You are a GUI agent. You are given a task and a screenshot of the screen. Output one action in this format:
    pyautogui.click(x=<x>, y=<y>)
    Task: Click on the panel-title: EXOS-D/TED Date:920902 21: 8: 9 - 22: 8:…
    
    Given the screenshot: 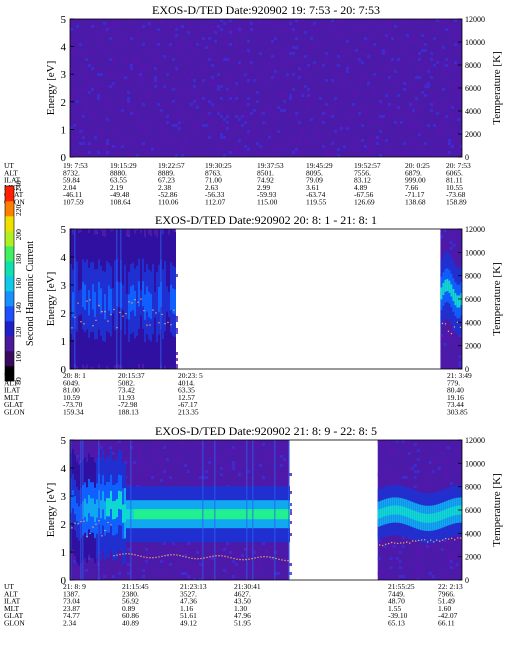 What is the action you would take?
    pyautogui.click(x=266, y=431)
    